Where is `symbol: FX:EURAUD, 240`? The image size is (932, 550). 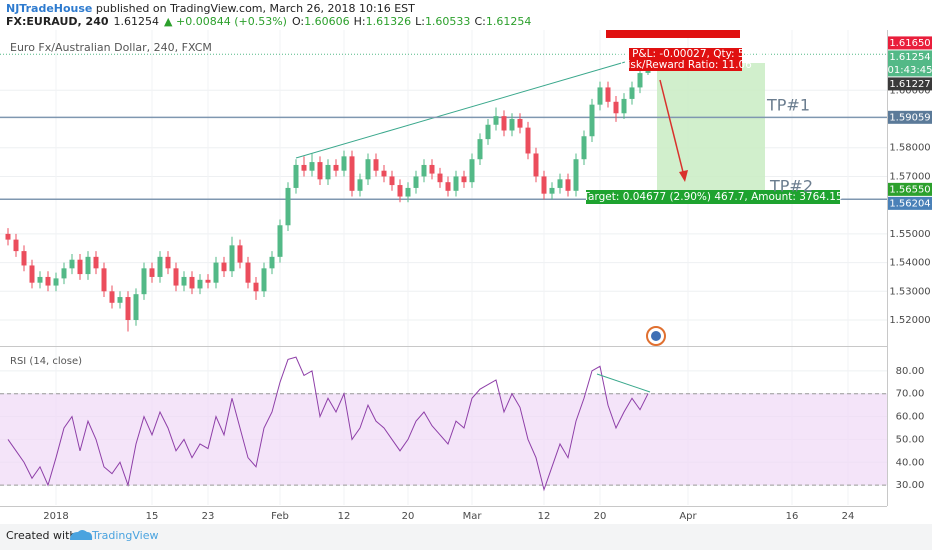
symbol: FX:EURAUD, 240 is located at coordinates (57, 21).